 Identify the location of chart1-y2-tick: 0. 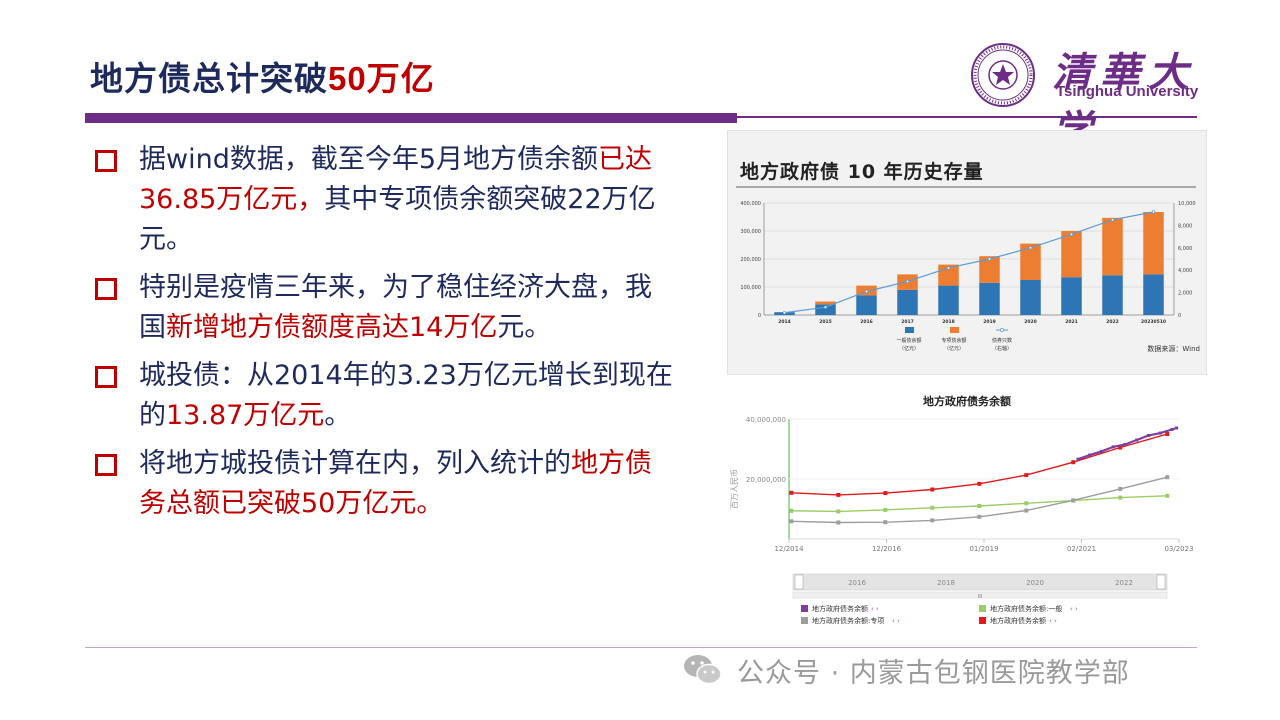
(1179, 316).